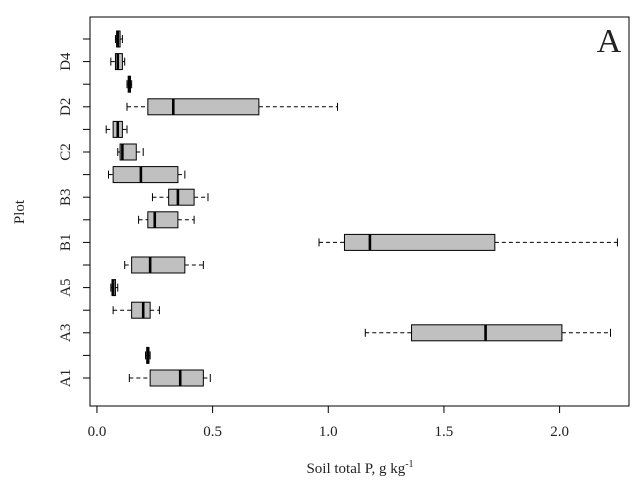 The width and height of the screenshot is (637, 492). I want to click on x-tick-label: 0.5, so click(212, 432).